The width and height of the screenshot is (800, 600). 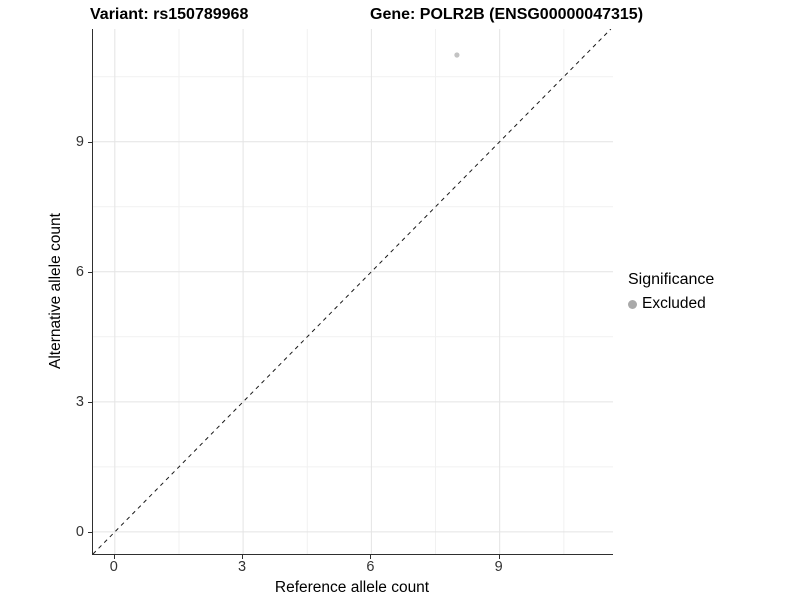 What do you see at coordinates (79, 141) in the screenshot?
I see `y-tick-label: 9` at bounding box center [79, 141].